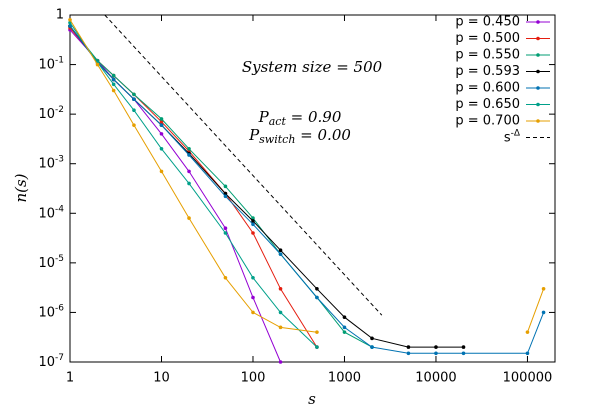  I want to click on legend-label: s-Δ, so click(512, 136).